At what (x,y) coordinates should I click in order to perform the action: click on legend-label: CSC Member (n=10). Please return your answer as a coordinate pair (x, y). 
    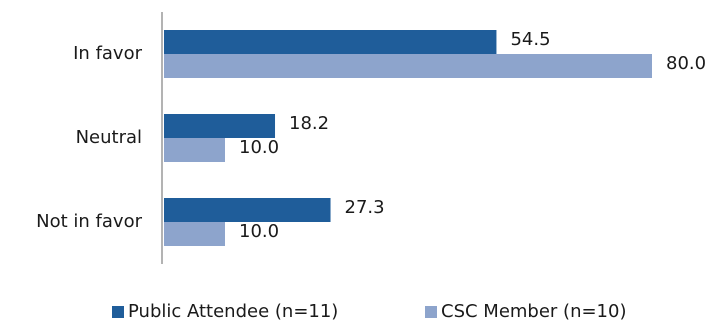
    Looking at the image, I should click on (533, 311).